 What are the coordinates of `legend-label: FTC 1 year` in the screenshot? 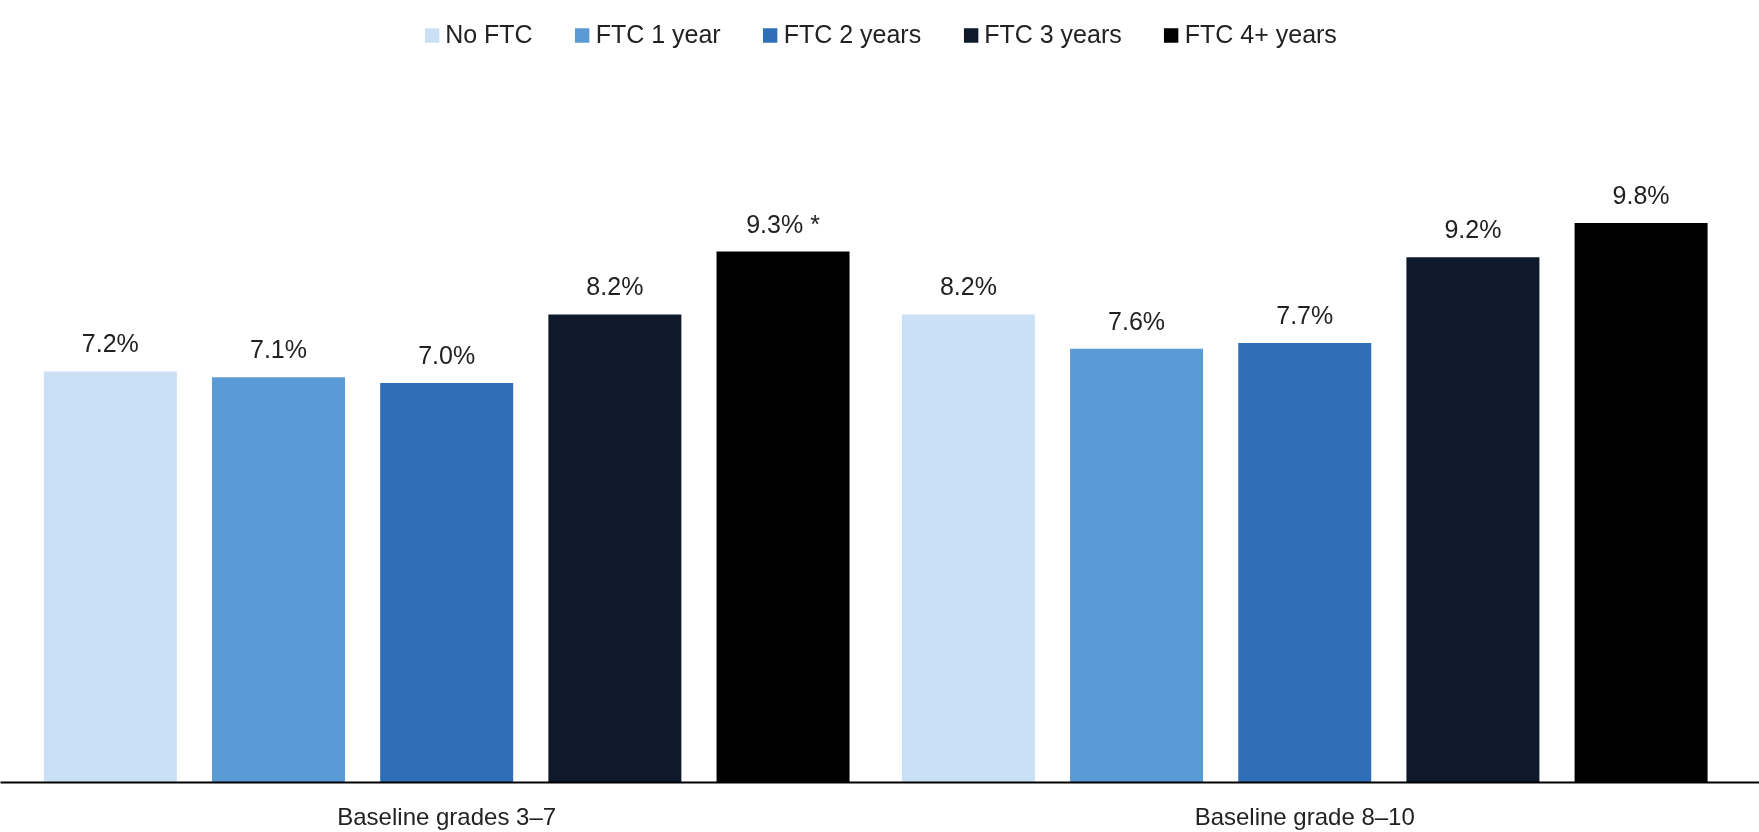 It's located at (658, 34).